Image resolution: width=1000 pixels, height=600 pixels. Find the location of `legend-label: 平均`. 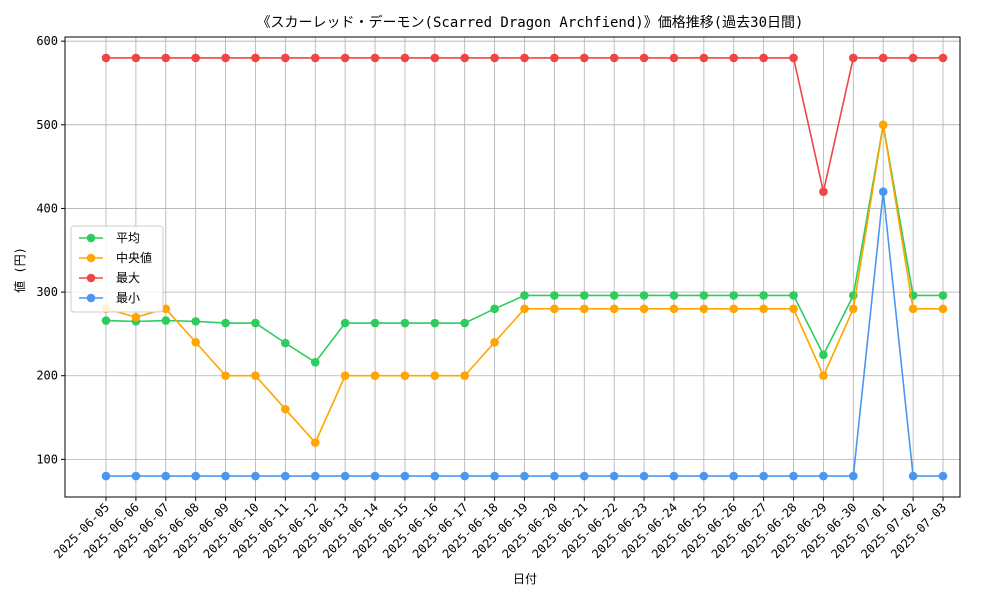

legend-label: 平均 is located at coordinates (128, 238).